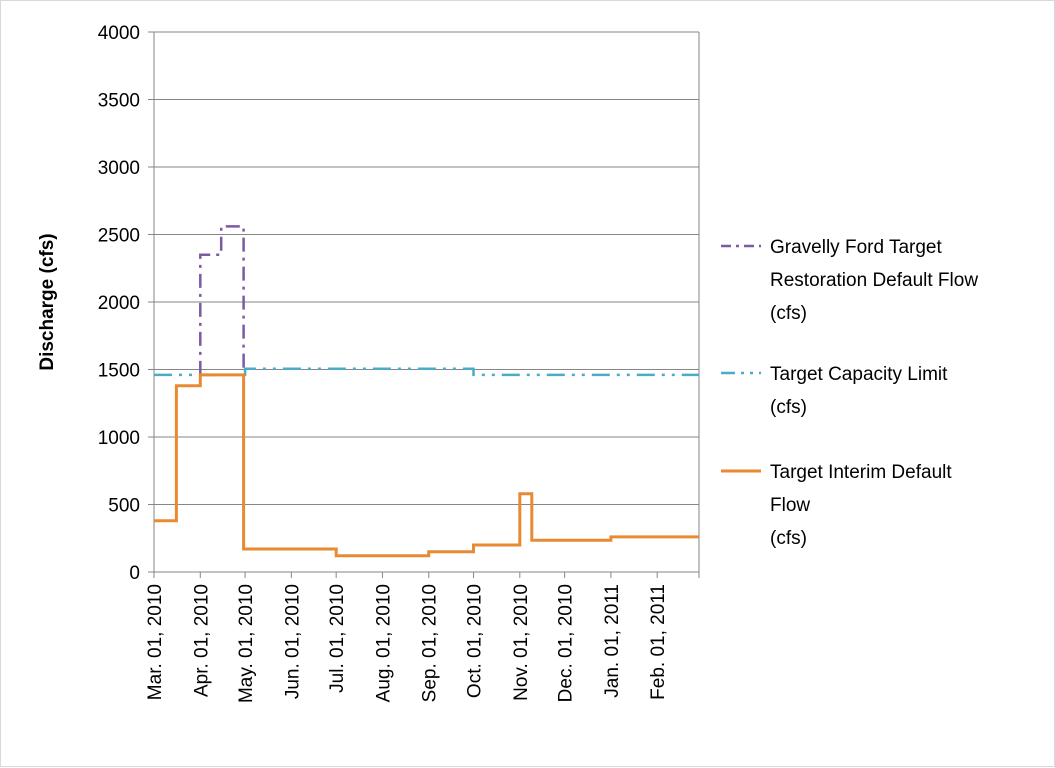  What do you see at coordinates (859, 374) in the screenshot?
I see `legend-label: Target Capacity Limit` at bounding box center [859, 374].